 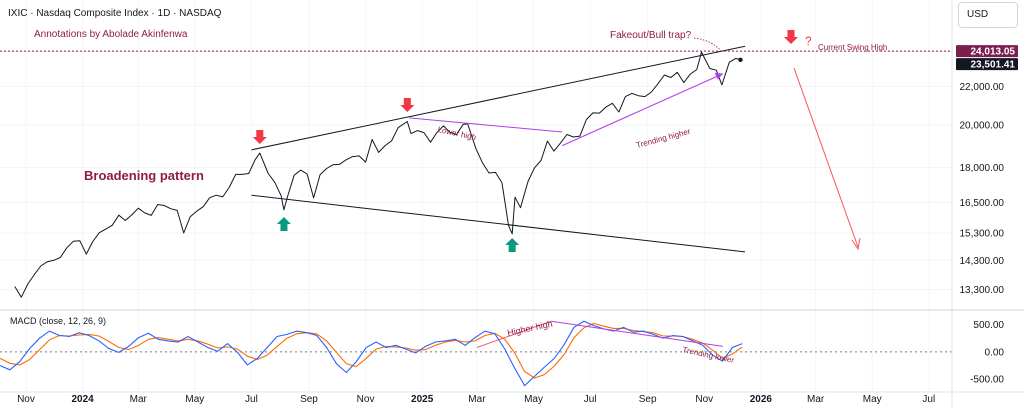 What do you see at coordinates (498, 98) in the screenshot?
I see `upper-trendline` at bounding box center [498, 98].